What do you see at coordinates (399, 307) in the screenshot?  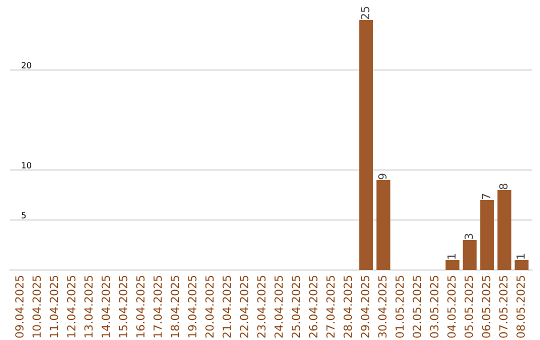 I see `x-tick-label: 01.05.2025` at bounding box center [399, 307].